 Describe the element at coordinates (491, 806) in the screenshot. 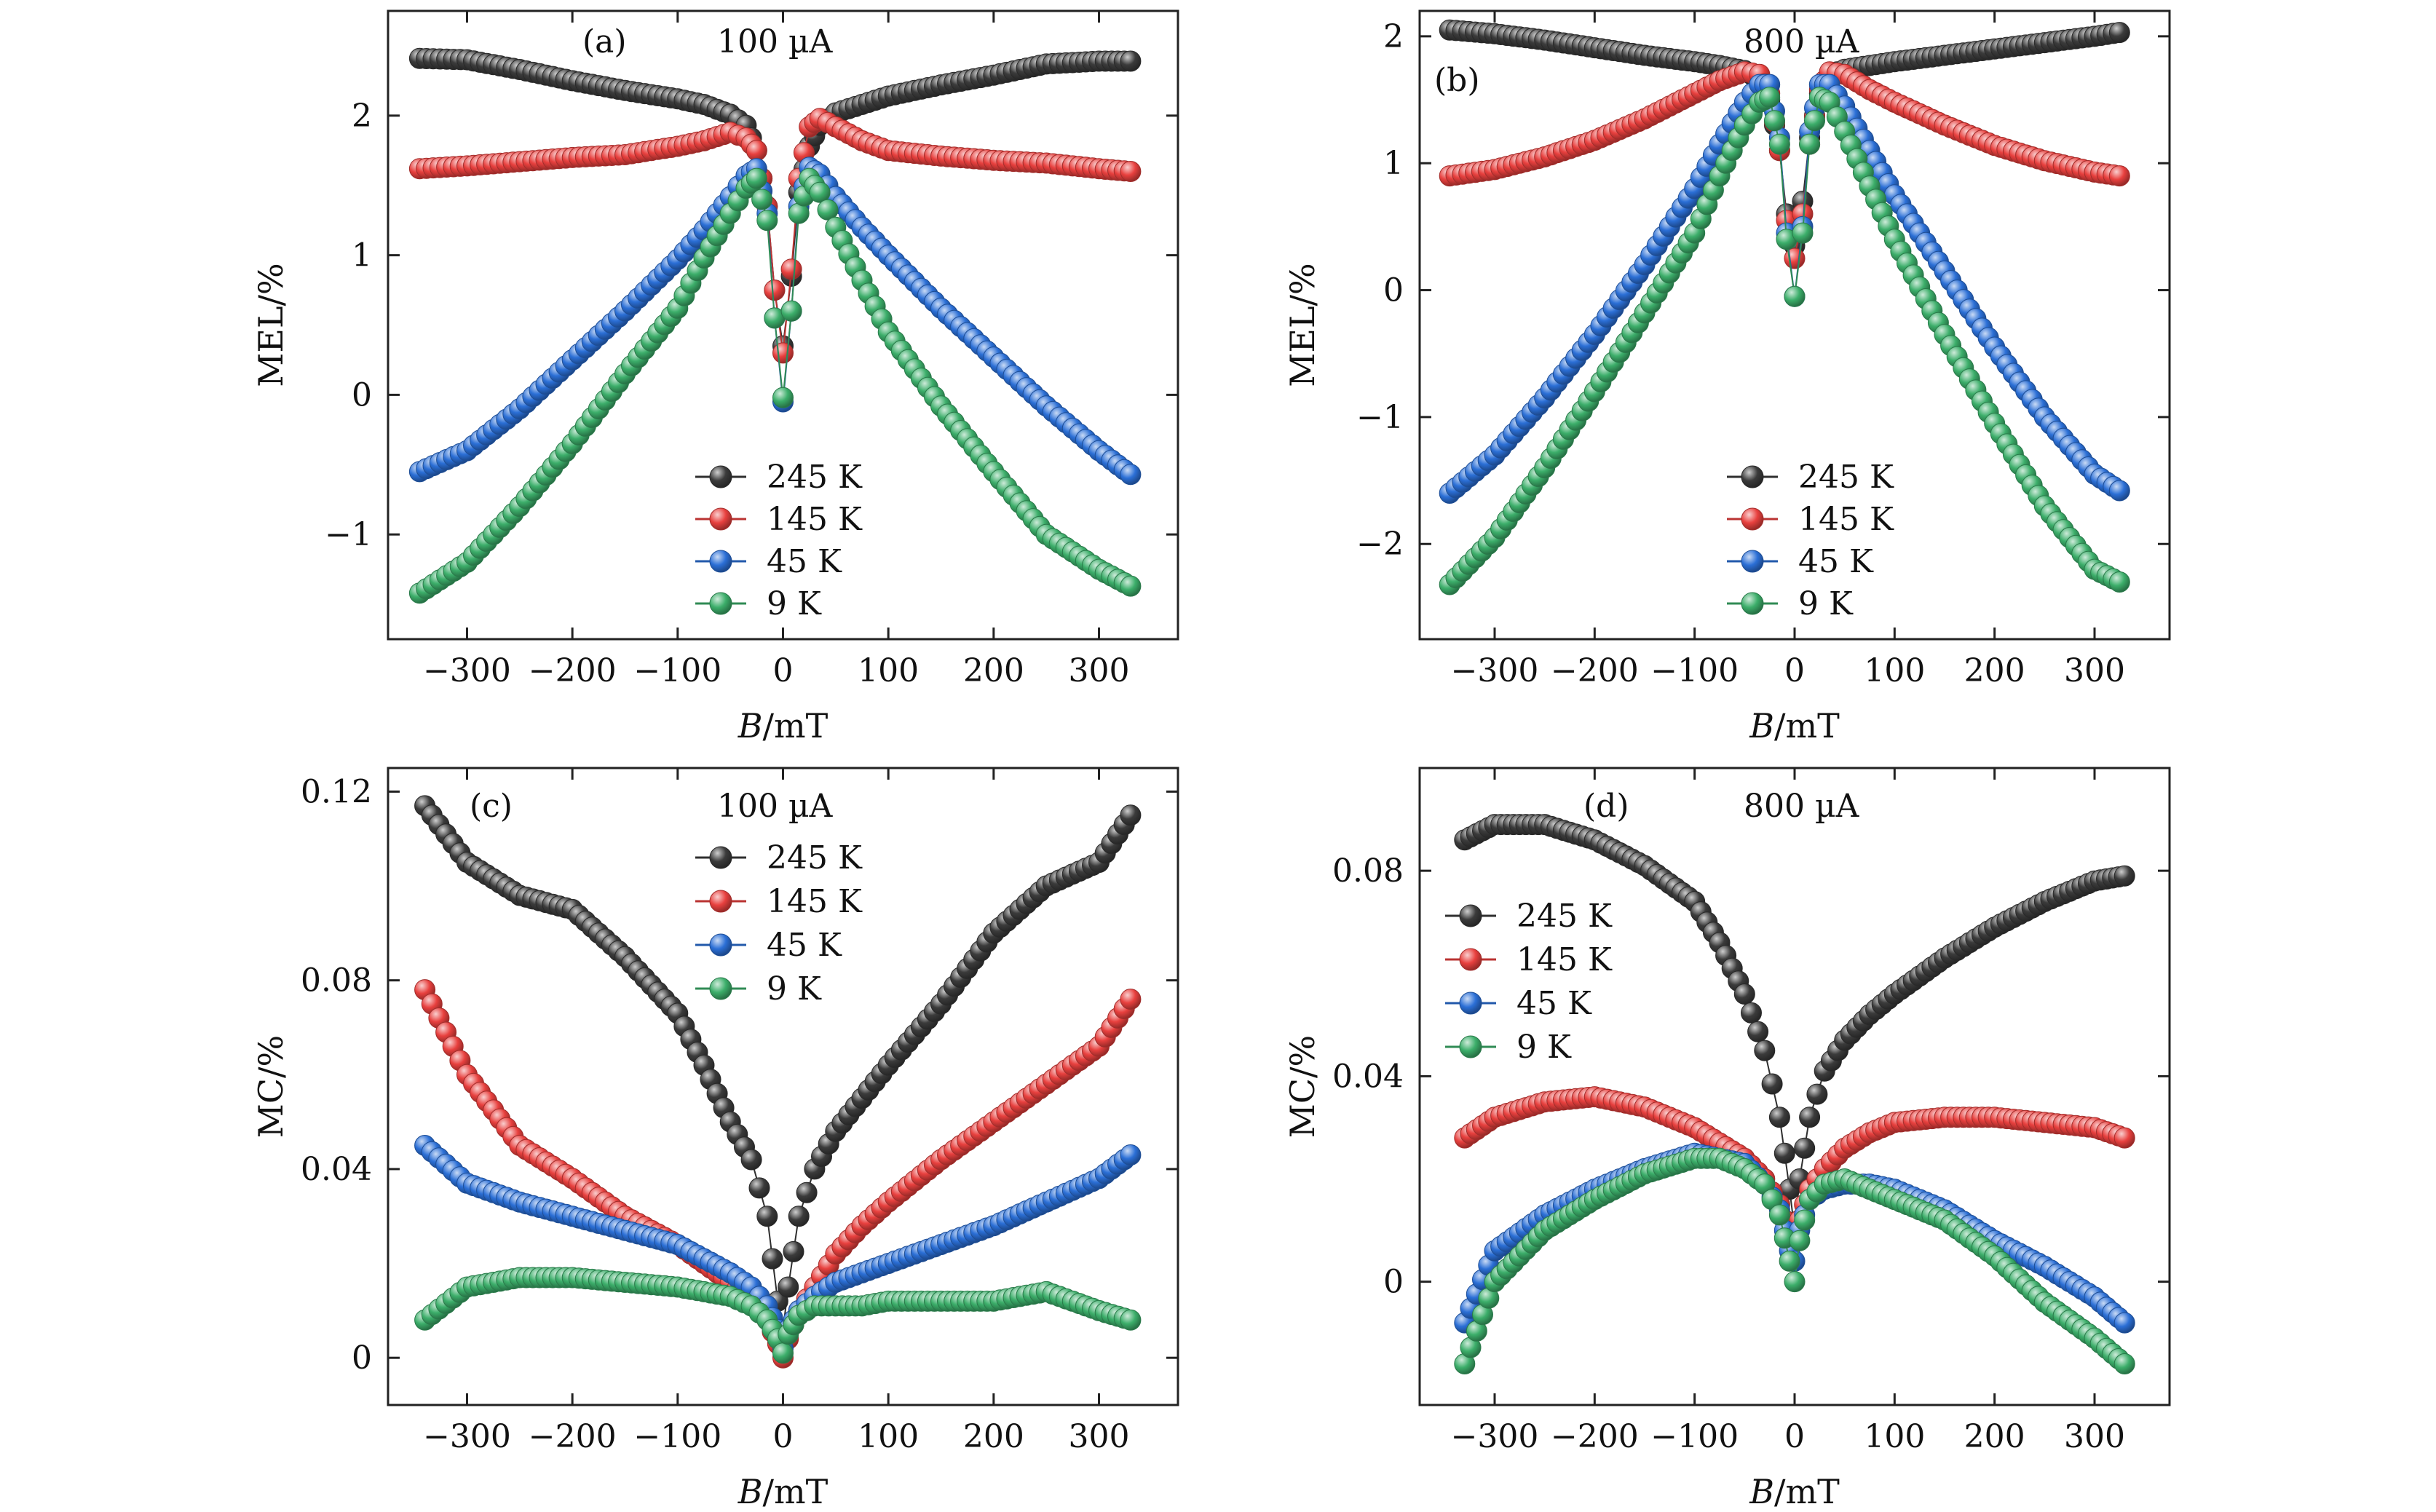

I see `panel-tag: (c)` at that location.